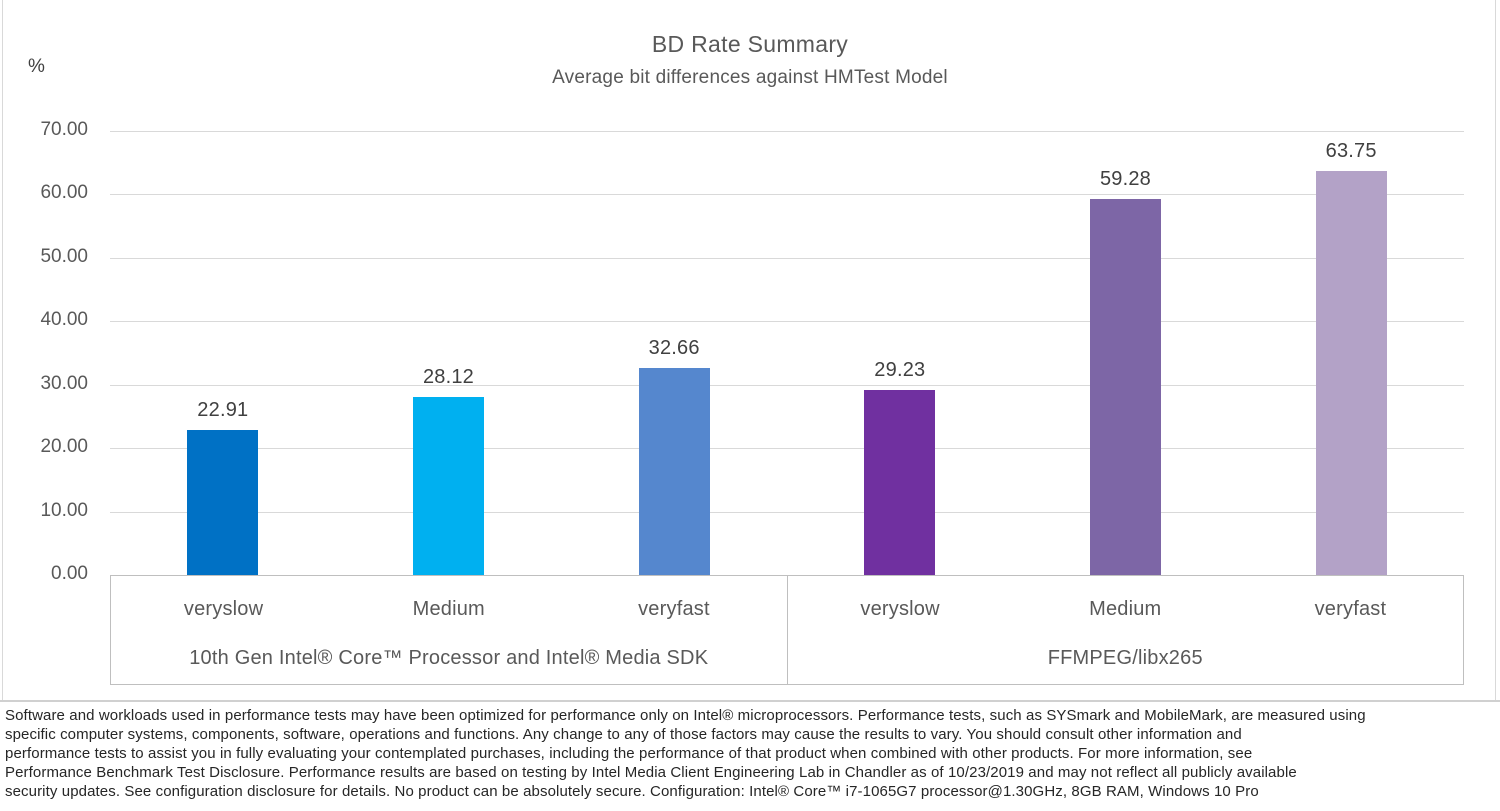 This screenshot has width=1500, height=811. Describe the element at coordinates (64, 256) in the screenshot. I see `y-axis-tick-label: 50.00` at that location.